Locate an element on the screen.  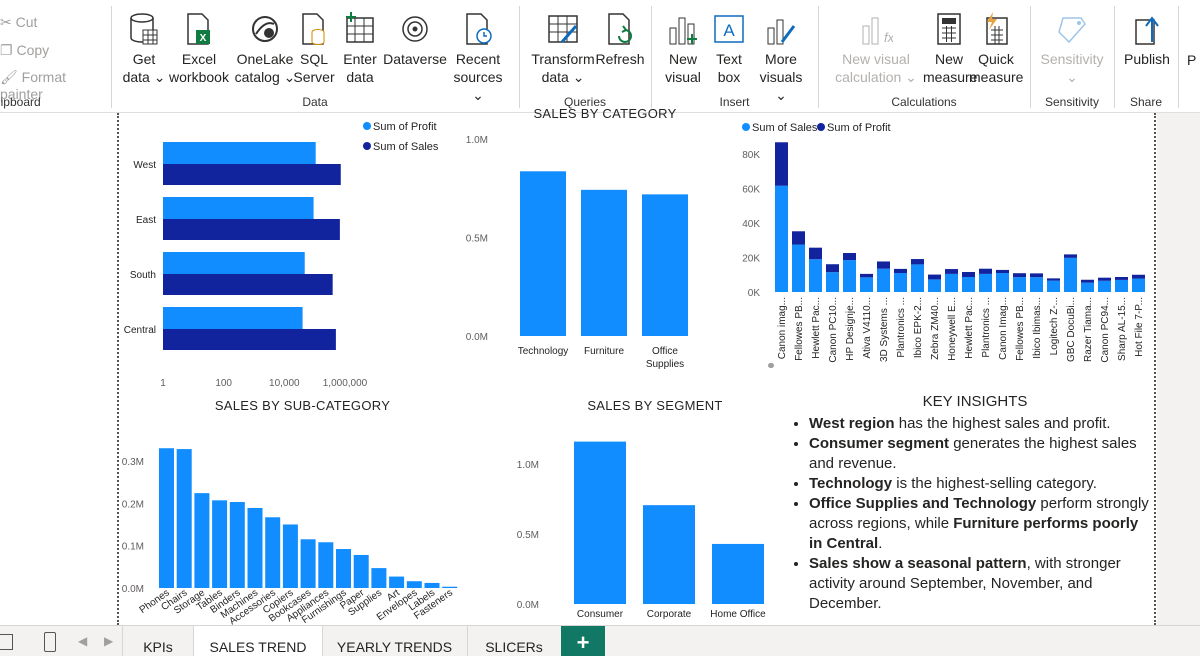
y-tick-label: 0.5M is located at coordinates (528, 535).